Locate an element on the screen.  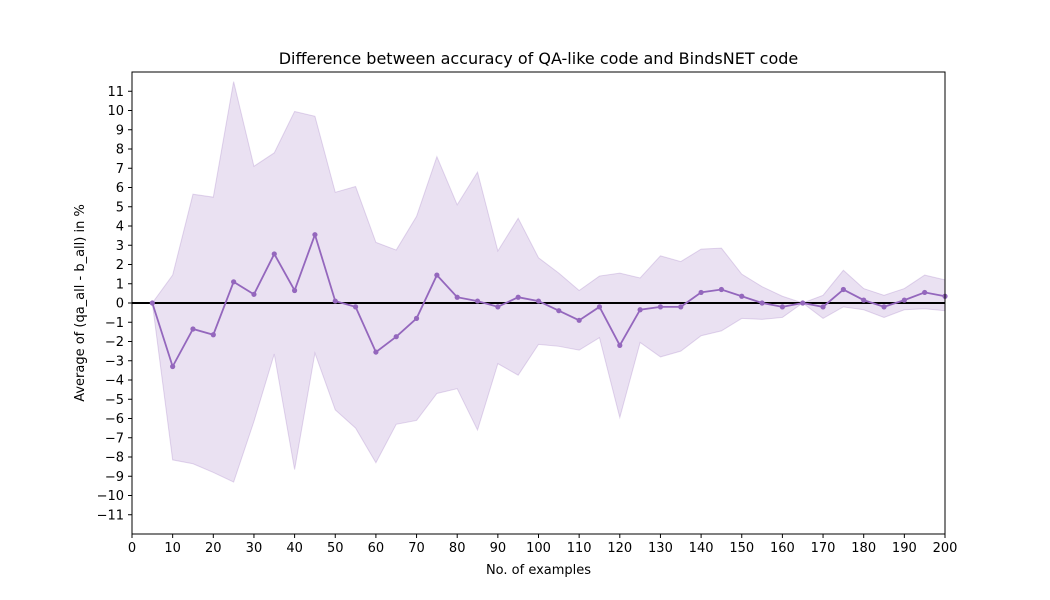
x-tick-label: 160 is located at coordinates (782, 548).